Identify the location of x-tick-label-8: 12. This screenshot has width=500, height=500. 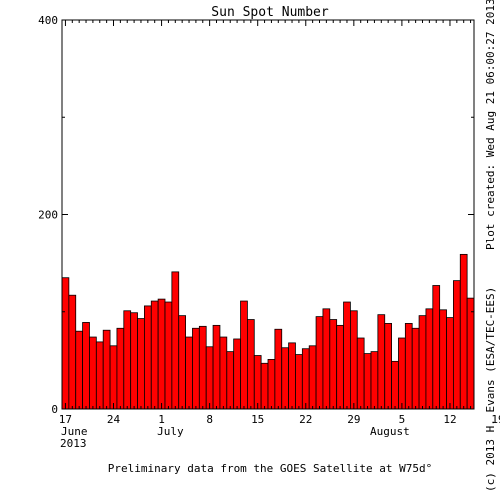
(449, 419).